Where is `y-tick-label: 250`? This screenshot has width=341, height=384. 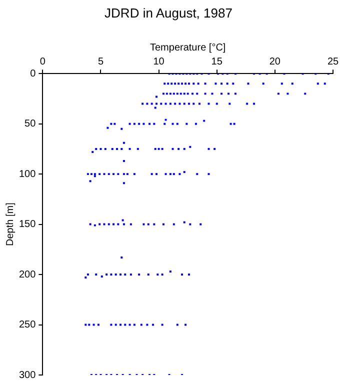
y-tick-label: 250 is located at coordinates (27, 325).